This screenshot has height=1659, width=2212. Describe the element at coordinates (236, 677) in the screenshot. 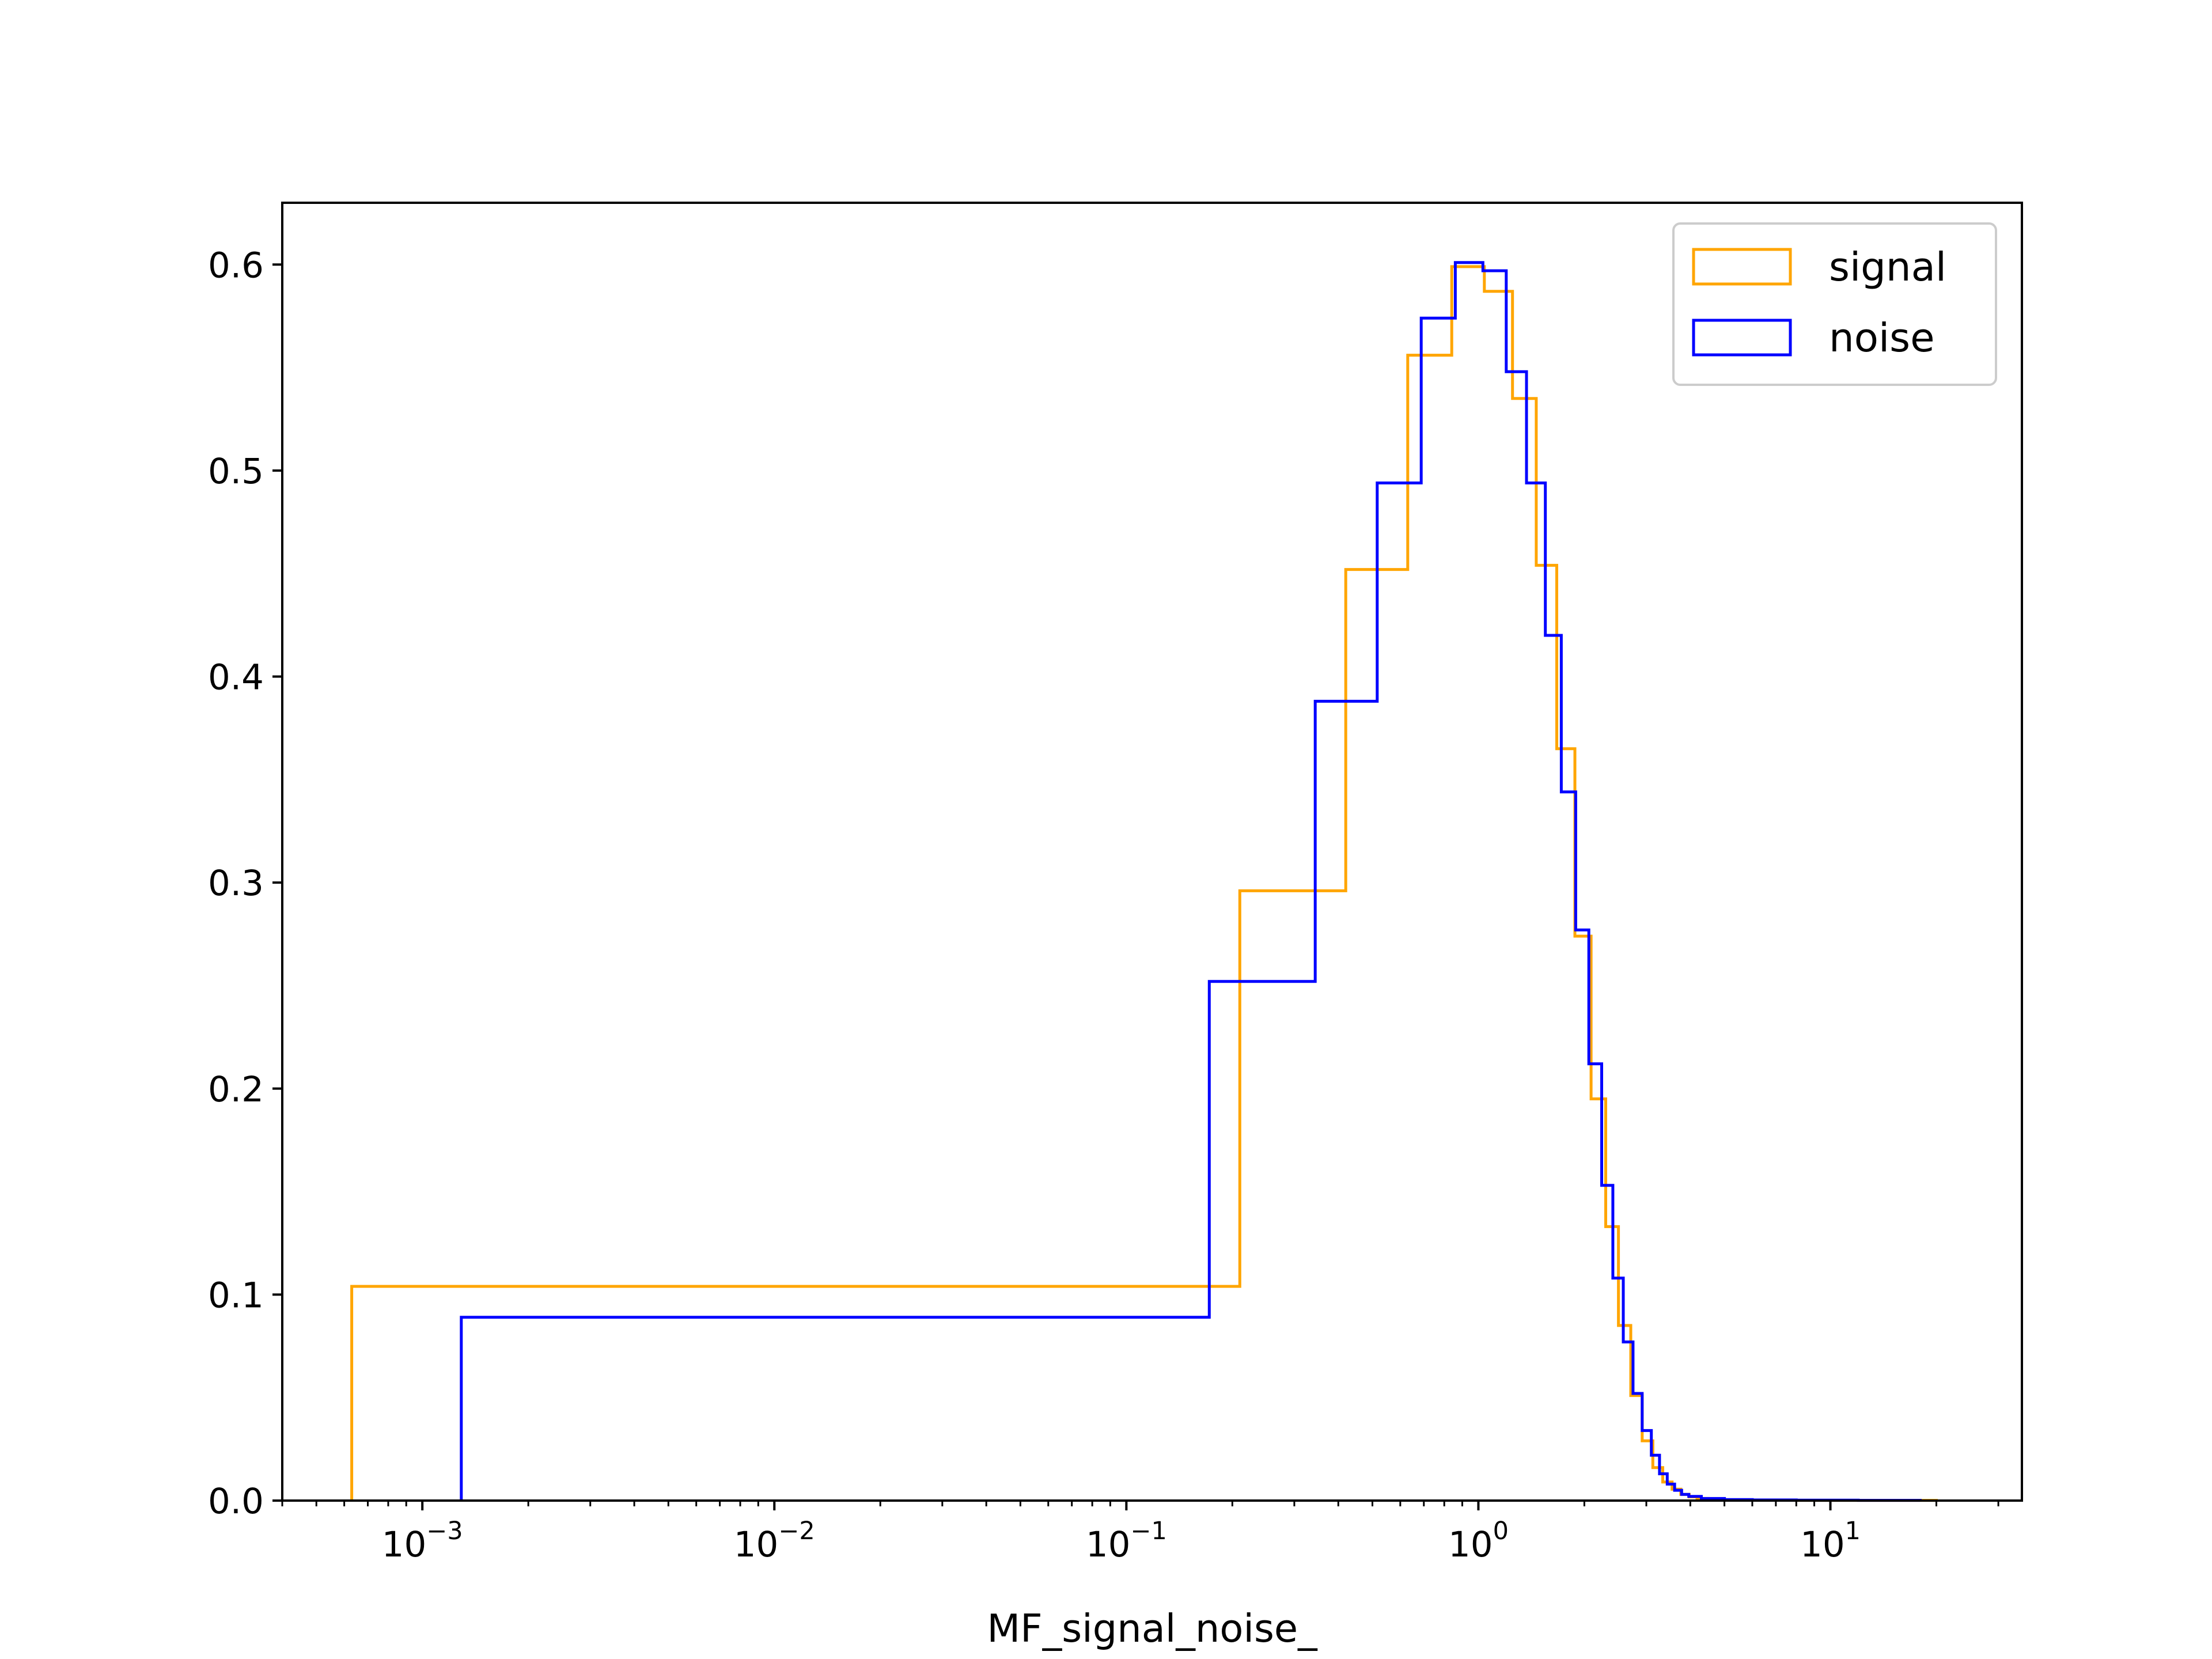

I see `y-tick-label: 0.4` at that location.